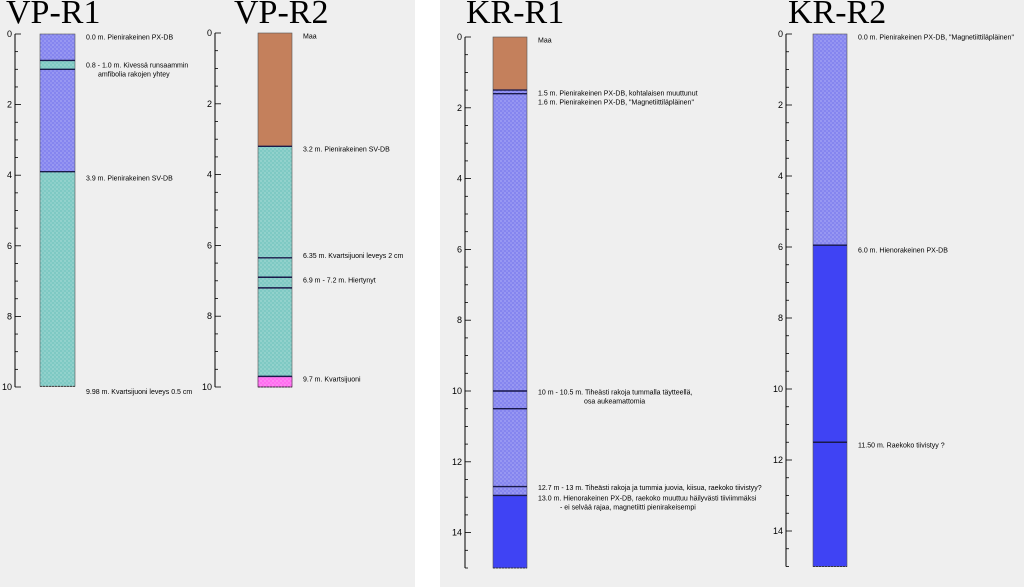  Describe the element at coordinates (614, 402) in the screenshot. I see `depth-note: osa aukeamattomia` at that location.